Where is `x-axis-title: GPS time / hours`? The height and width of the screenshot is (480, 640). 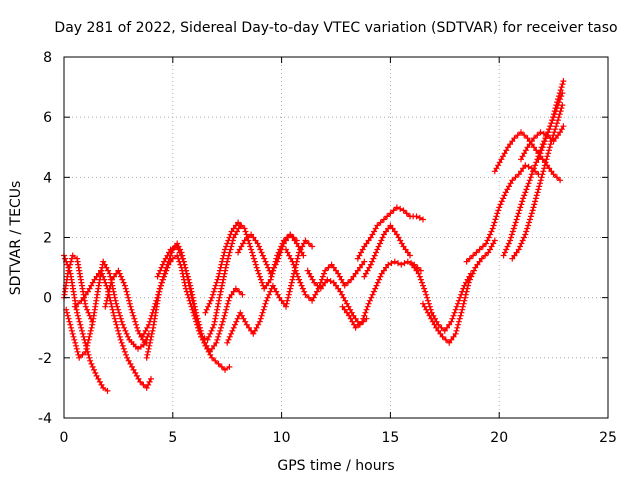 x-axis-title: GPS time / hours is located at coordinates (335, 466).